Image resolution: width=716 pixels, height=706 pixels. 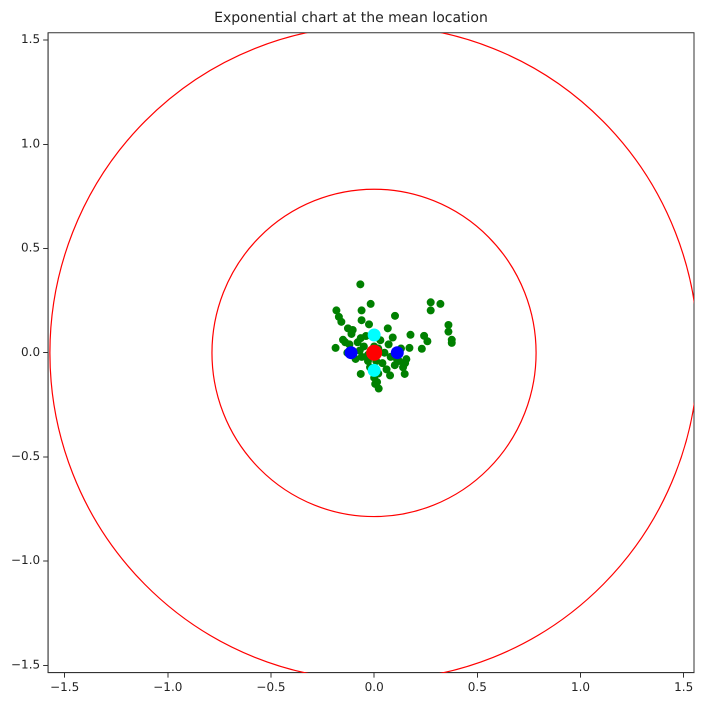 What do you see at coordinates (25, 664) in the screenshot?
I see `y-tick-label: −1.5` at bounding box center [25, 664].